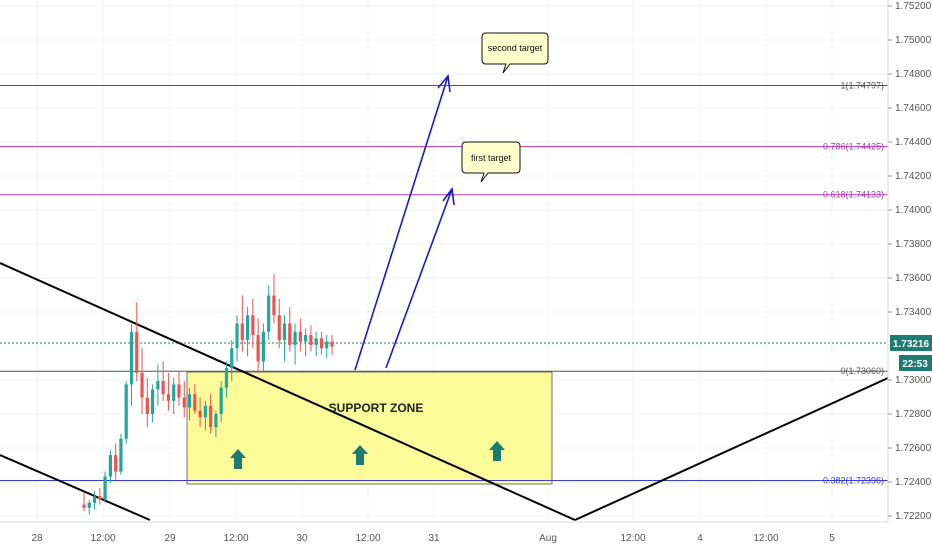  Describe the element at coordinates (853, 195) in the screenshot. I see `fib-level-label: 0.618(1.74133)` at that location.